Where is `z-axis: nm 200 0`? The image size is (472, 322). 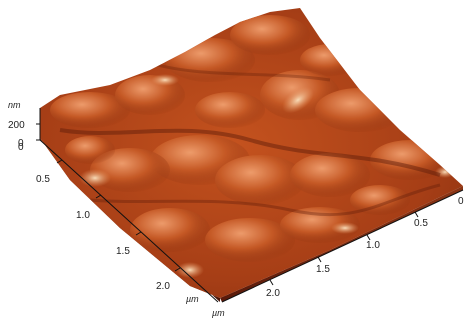
z-axis: nm 200 0 is located at coordinates (24, 124).